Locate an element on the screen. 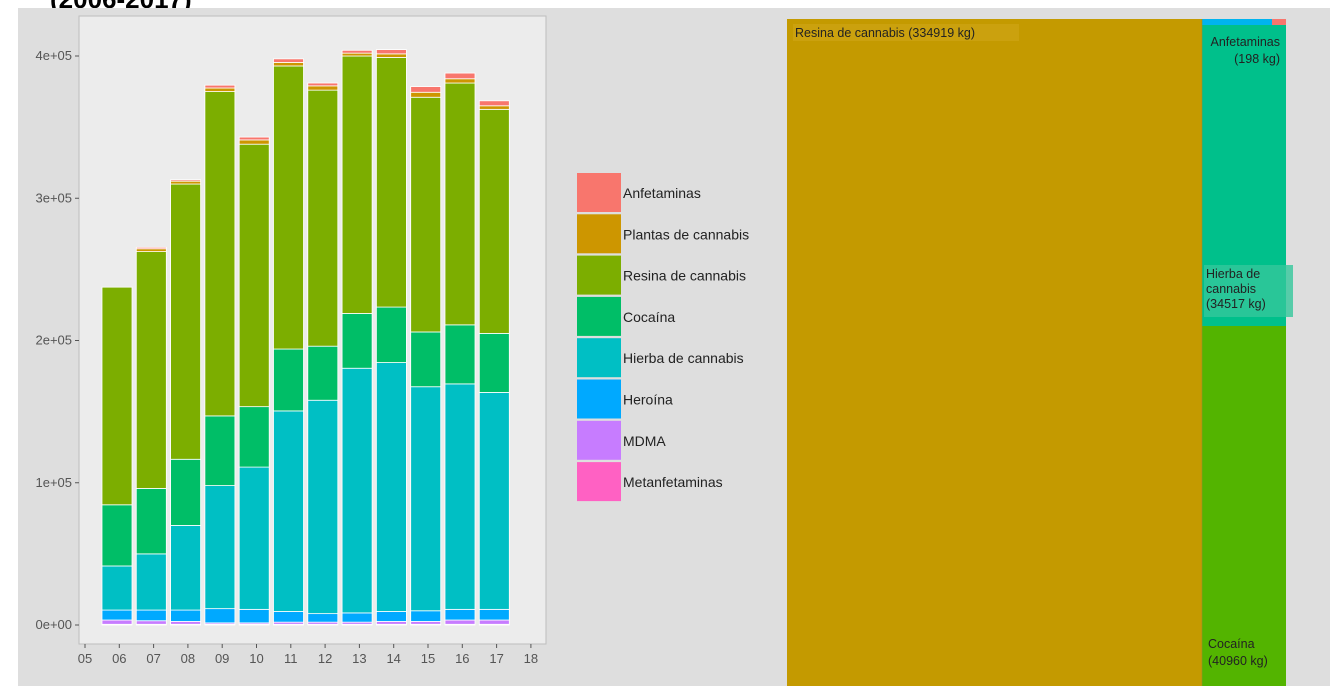 This screenshot has height=691, width=1333. y-axis: 0e+00 1e+05 2e+05 3e+05 4e+05 is located at coordinates (57, 340).